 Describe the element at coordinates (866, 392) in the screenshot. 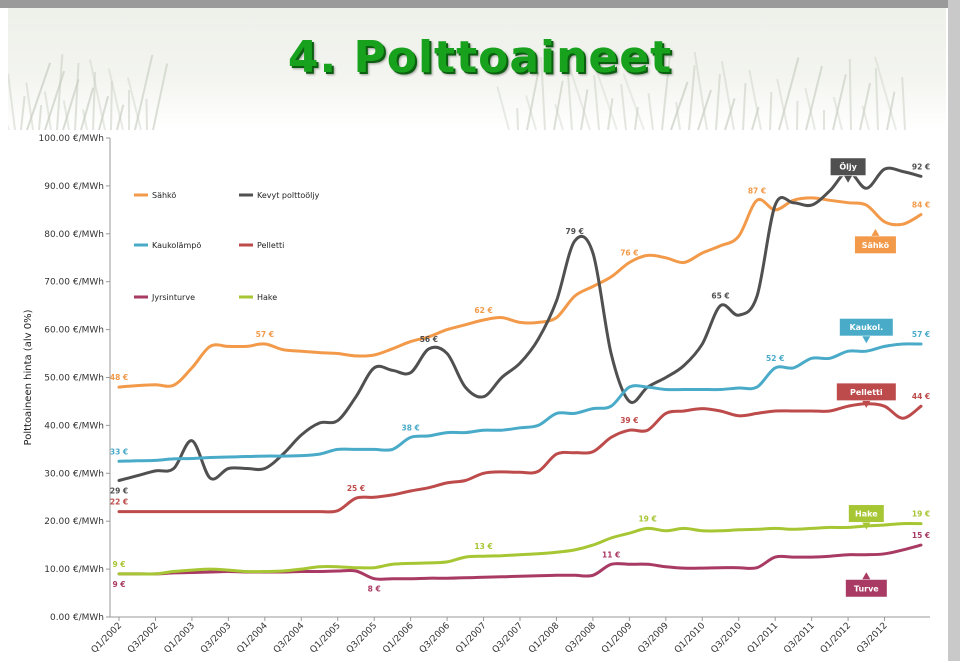

I see `callout-label: Pelletti` at that location.